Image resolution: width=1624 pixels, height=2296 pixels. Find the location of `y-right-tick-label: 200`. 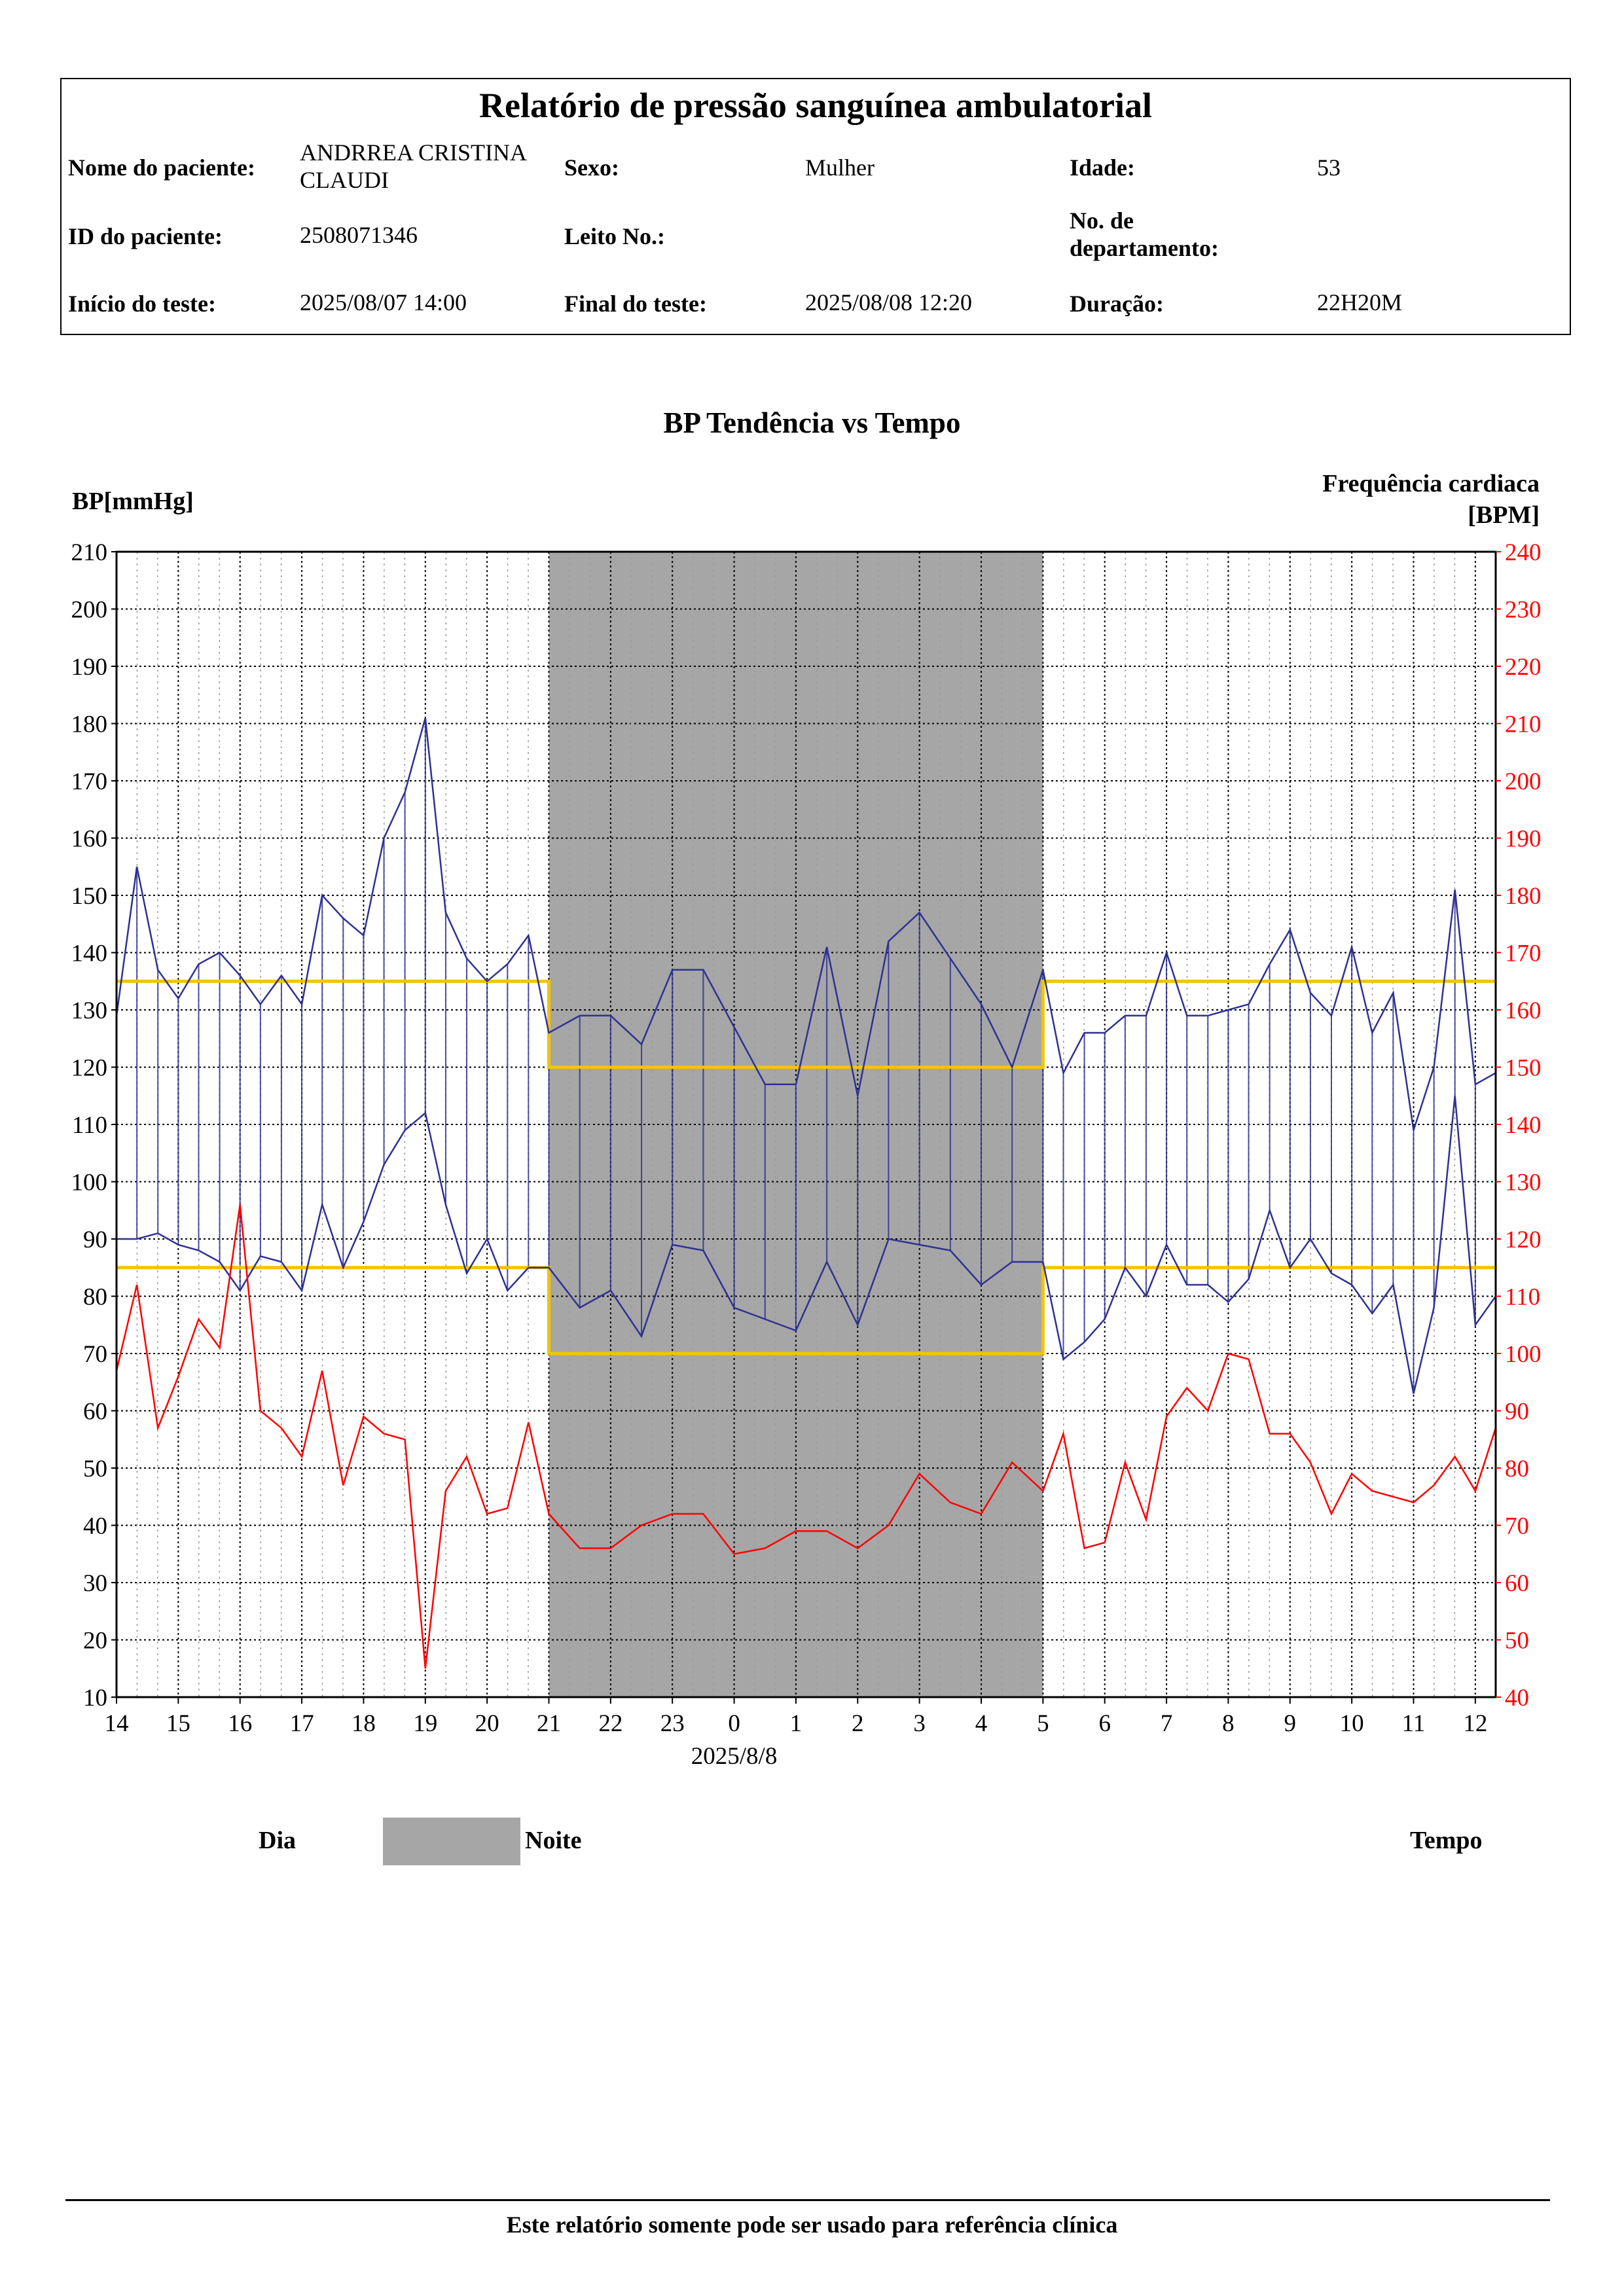

y-right-tick-label: 200 is located at coordinates (1523, 782).